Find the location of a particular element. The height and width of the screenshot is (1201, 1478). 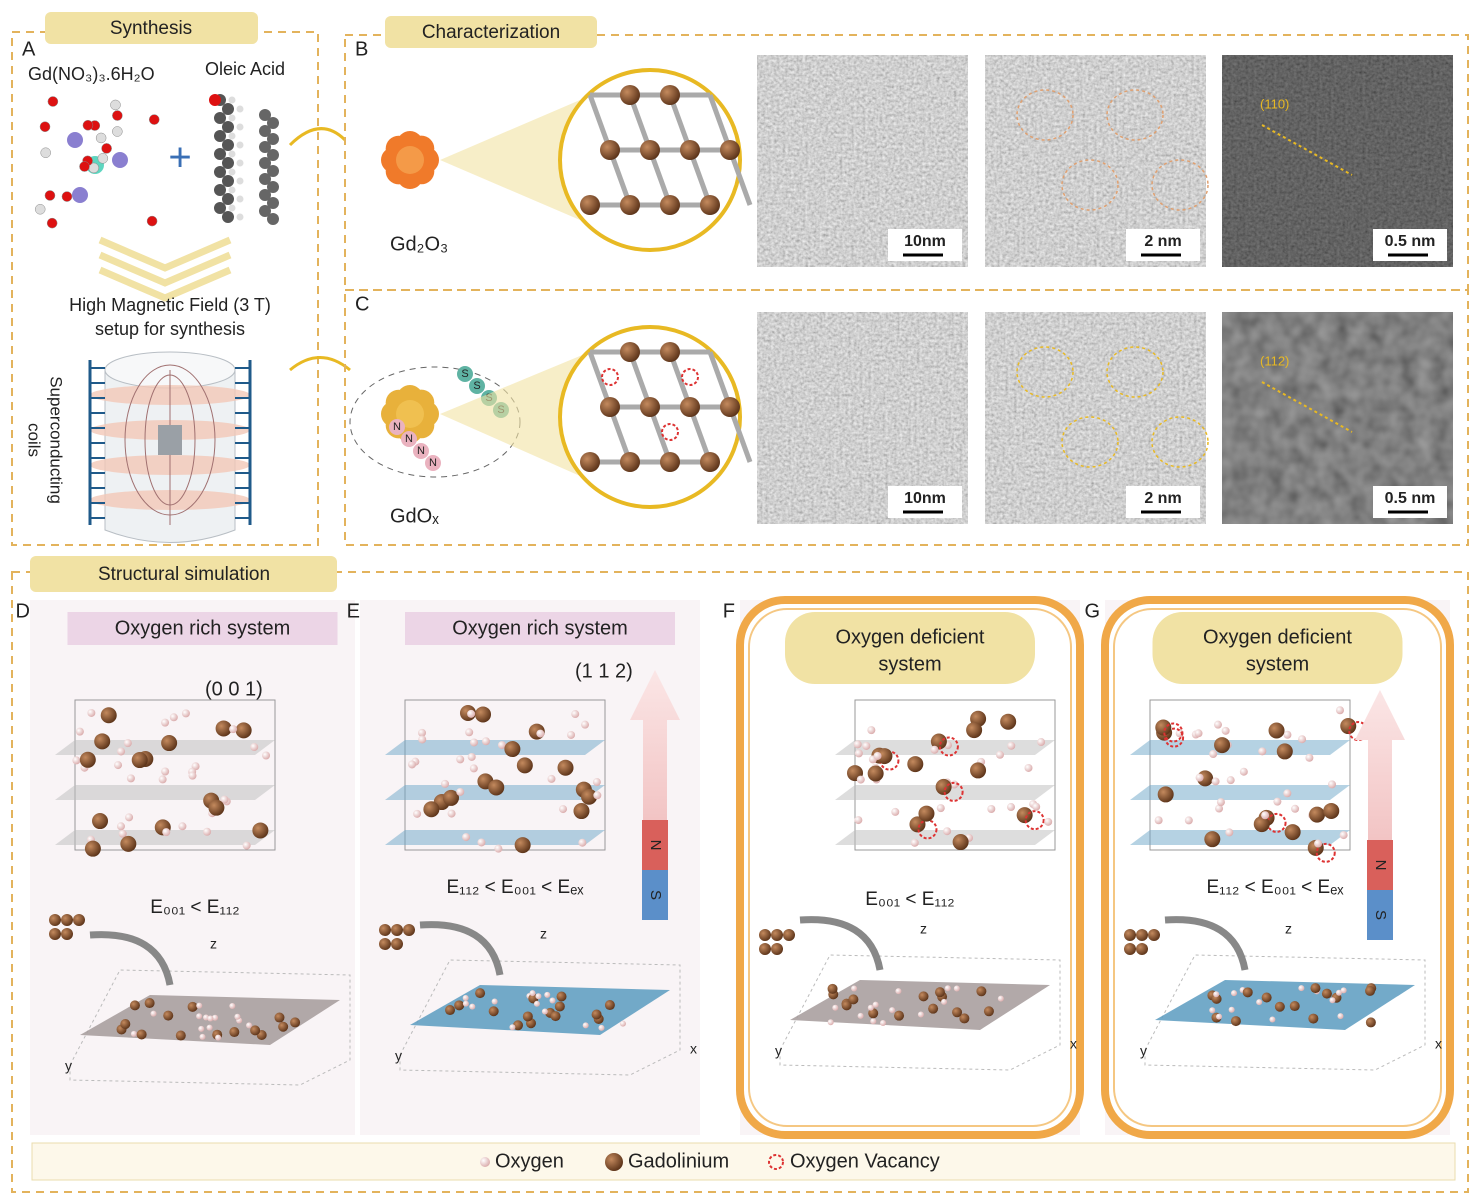

oleic-acid-molecule is located at coordinates (244, 159).